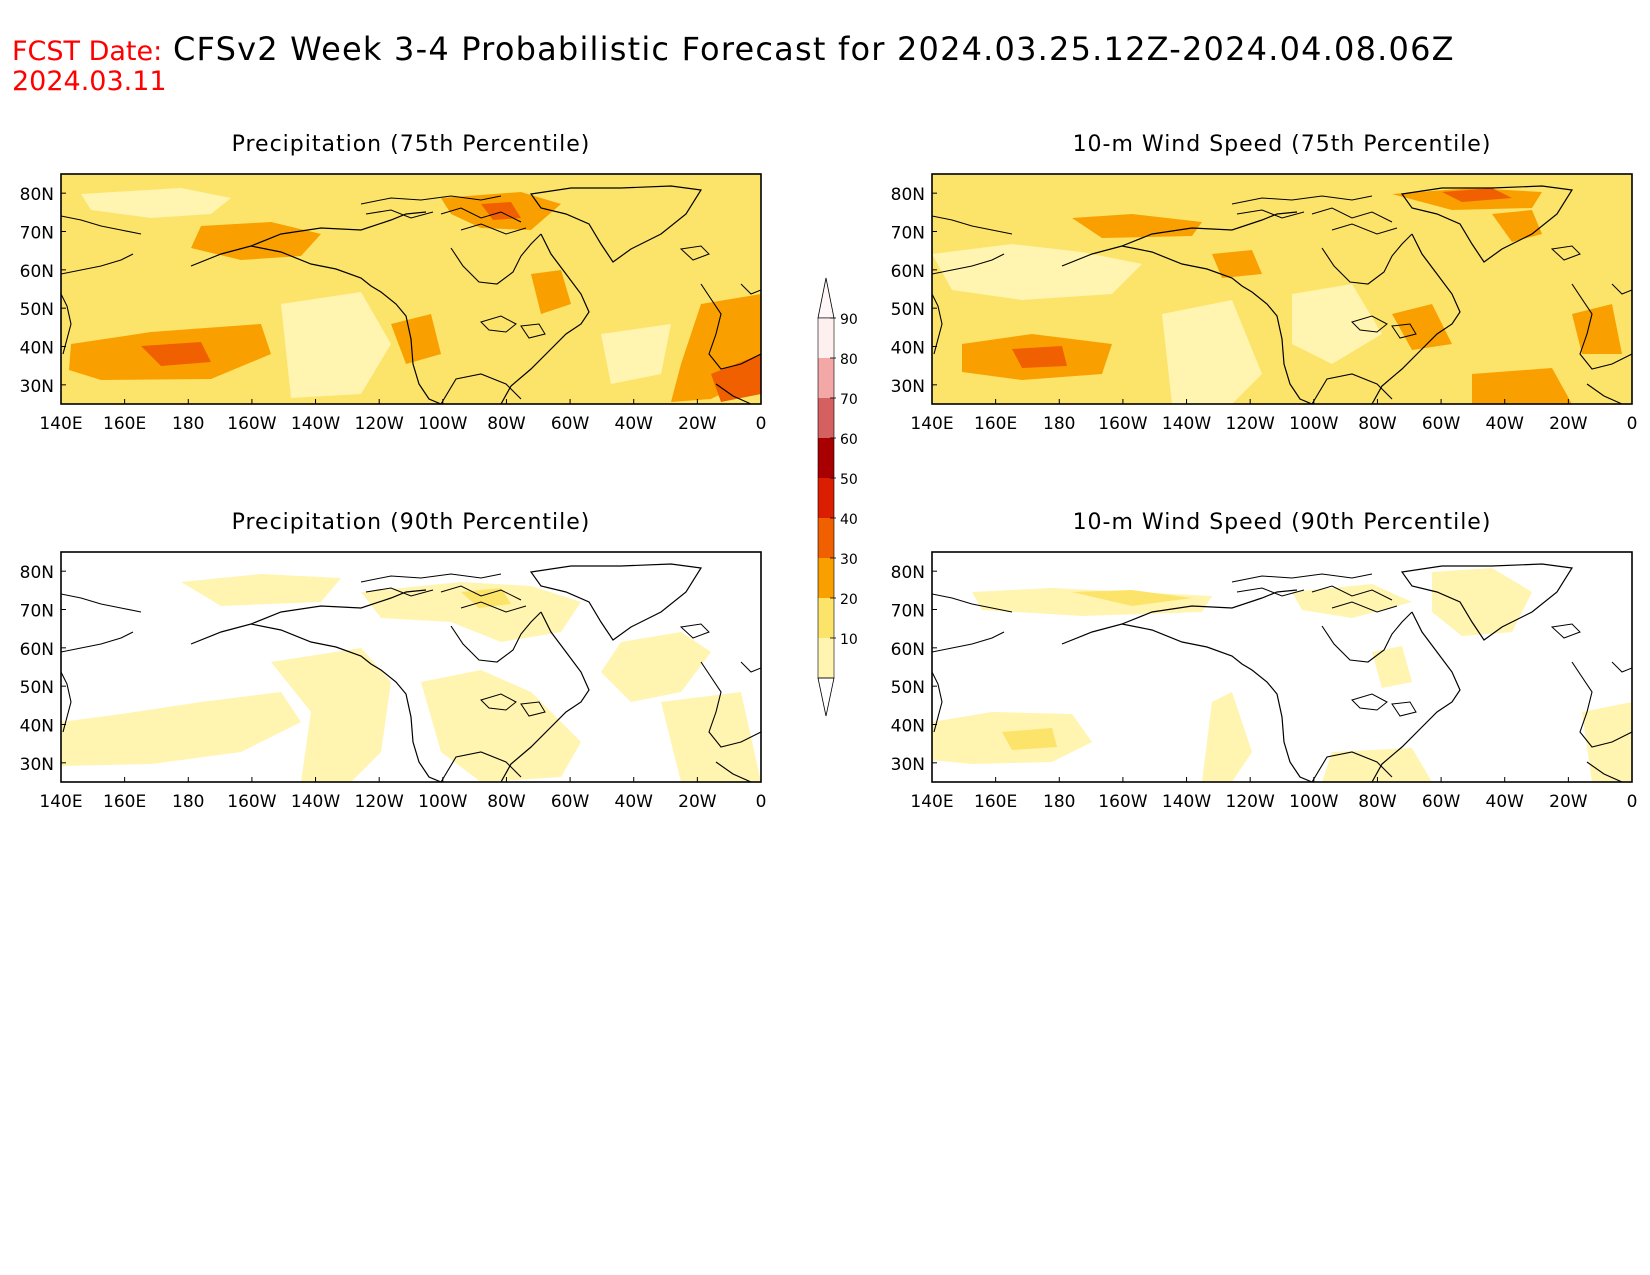  What do you see at coordinates (837, 497) in the screenshot?
I see `colorbar: 90 80 70 60 50 40 30 20 10` at bounding box center [837, 497].